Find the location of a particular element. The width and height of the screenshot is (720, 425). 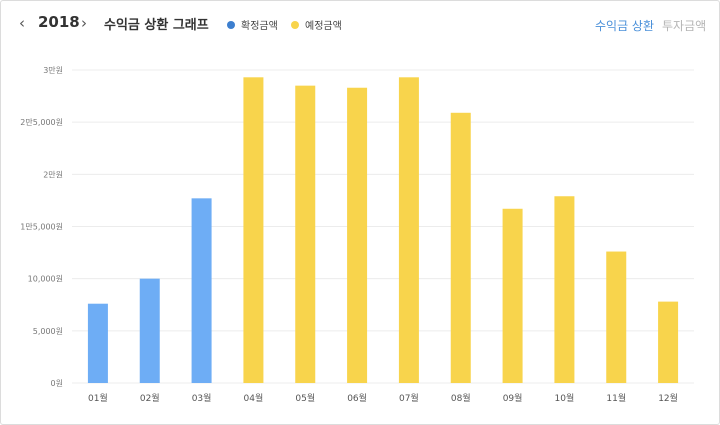

chevron-right-icon: › is located at coordinates (84, 23).